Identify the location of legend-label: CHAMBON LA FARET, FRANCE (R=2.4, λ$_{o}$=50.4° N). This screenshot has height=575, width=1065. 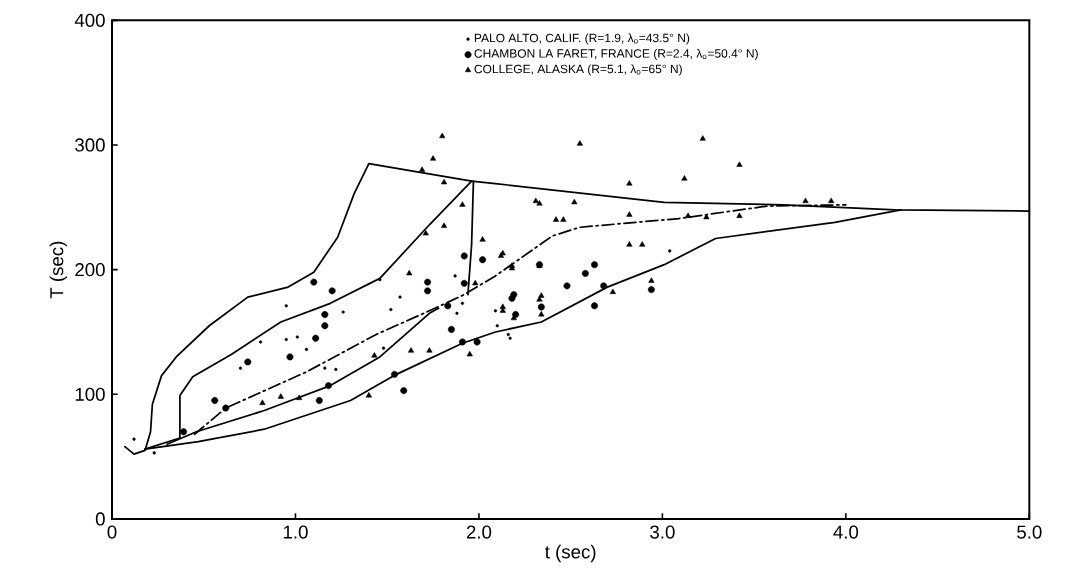
(616, 54).